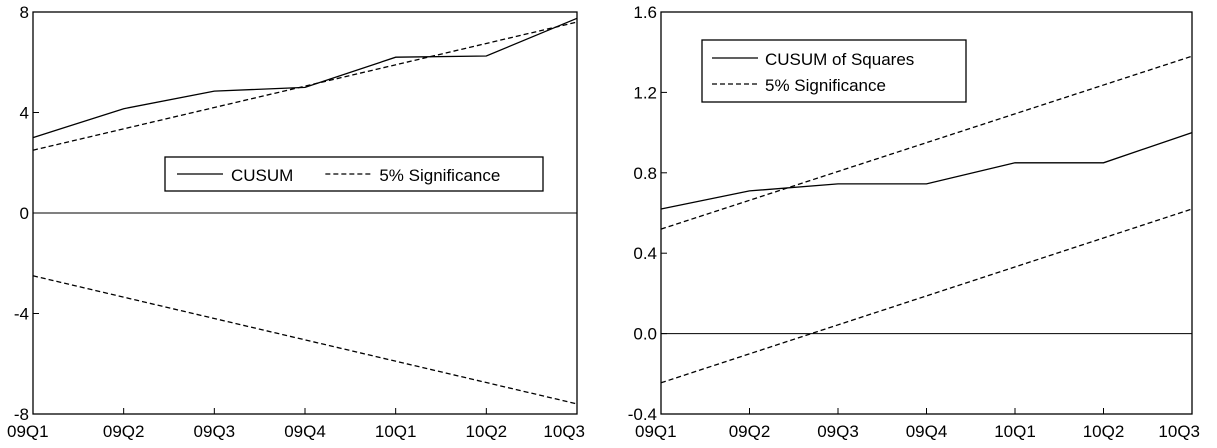 The width and height of the screenshot is (1217, 448). I want to click on y-tick-label: -0.4, so click(642, 414).